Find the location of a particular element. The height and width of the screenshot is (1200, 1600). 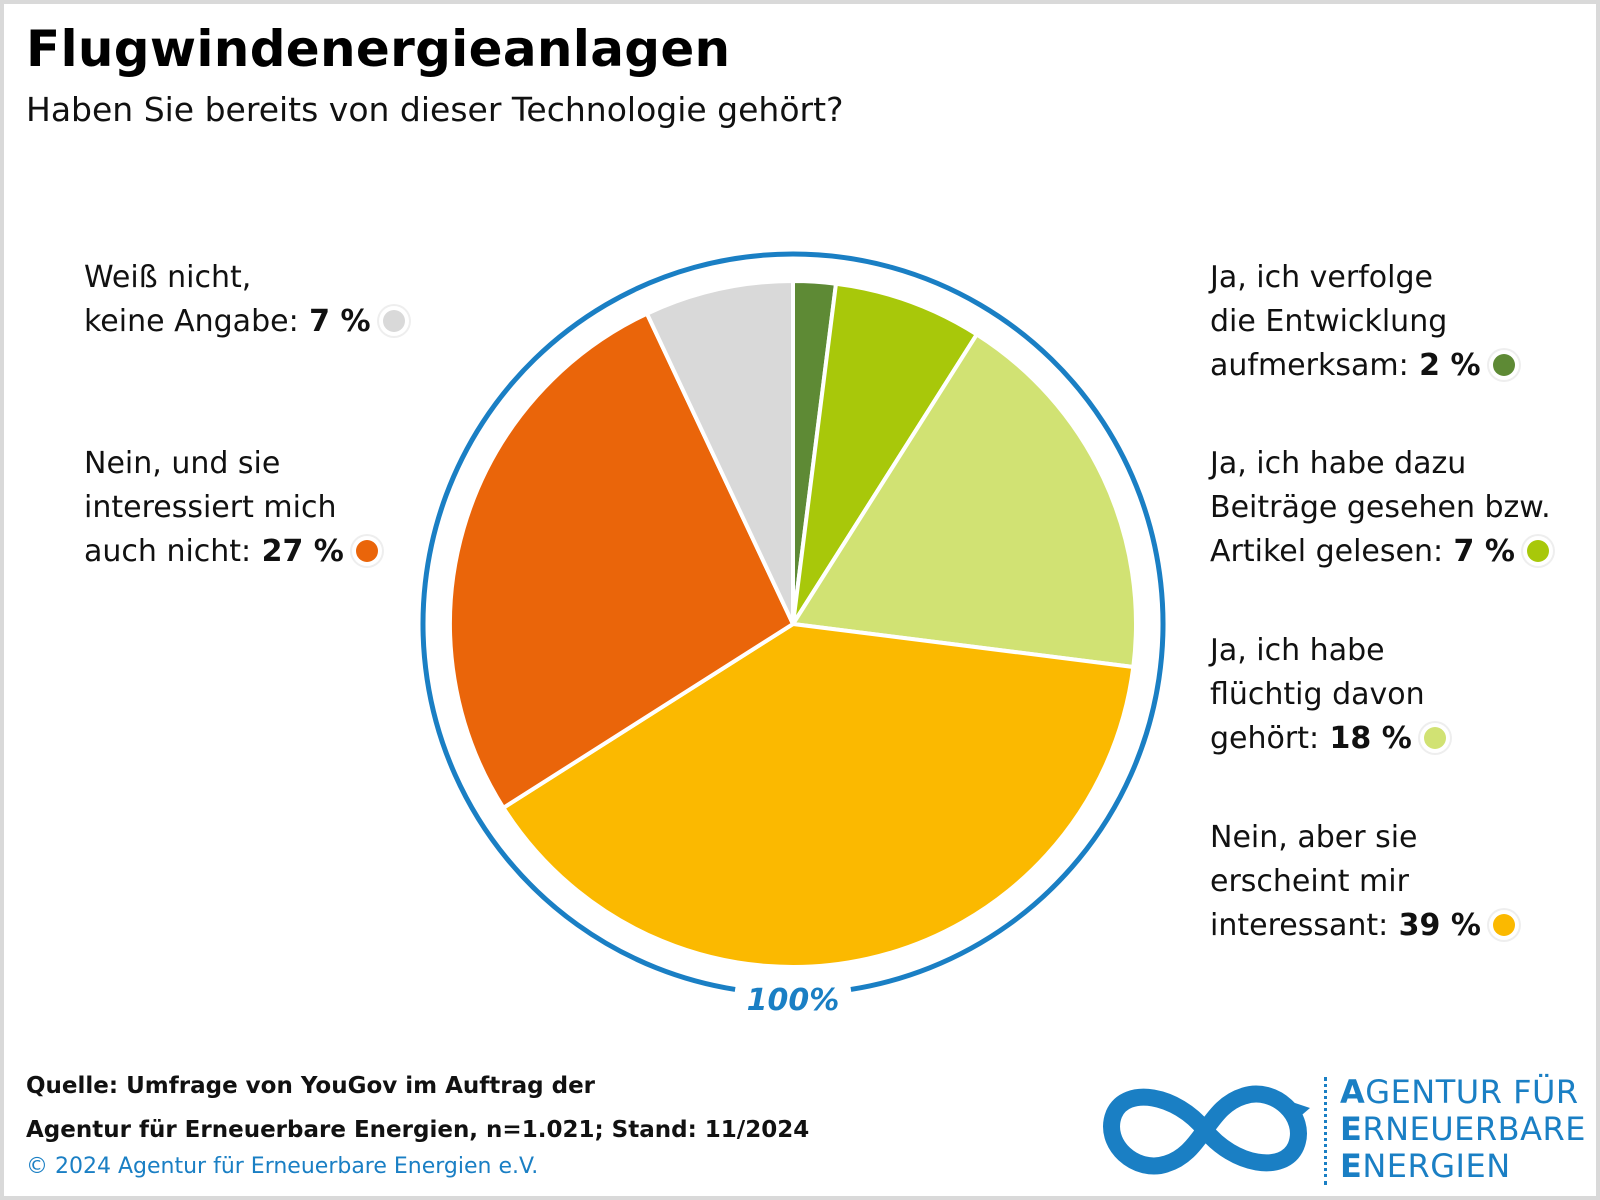

slice-label-text: erscheint mir is located at coordinates (1309, 881).